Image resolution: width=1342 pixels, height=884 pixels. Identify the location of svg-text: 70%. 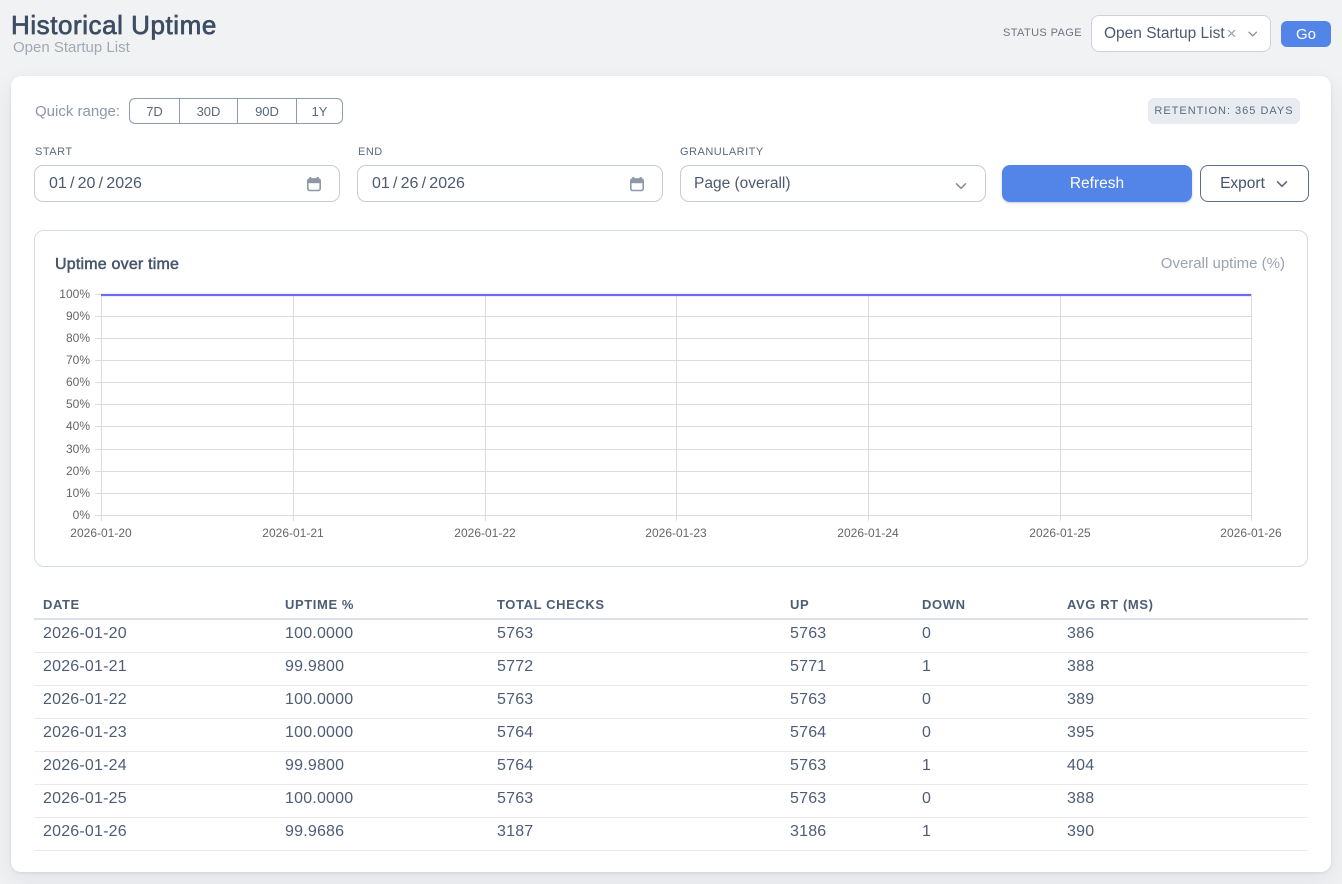
(78, 360).